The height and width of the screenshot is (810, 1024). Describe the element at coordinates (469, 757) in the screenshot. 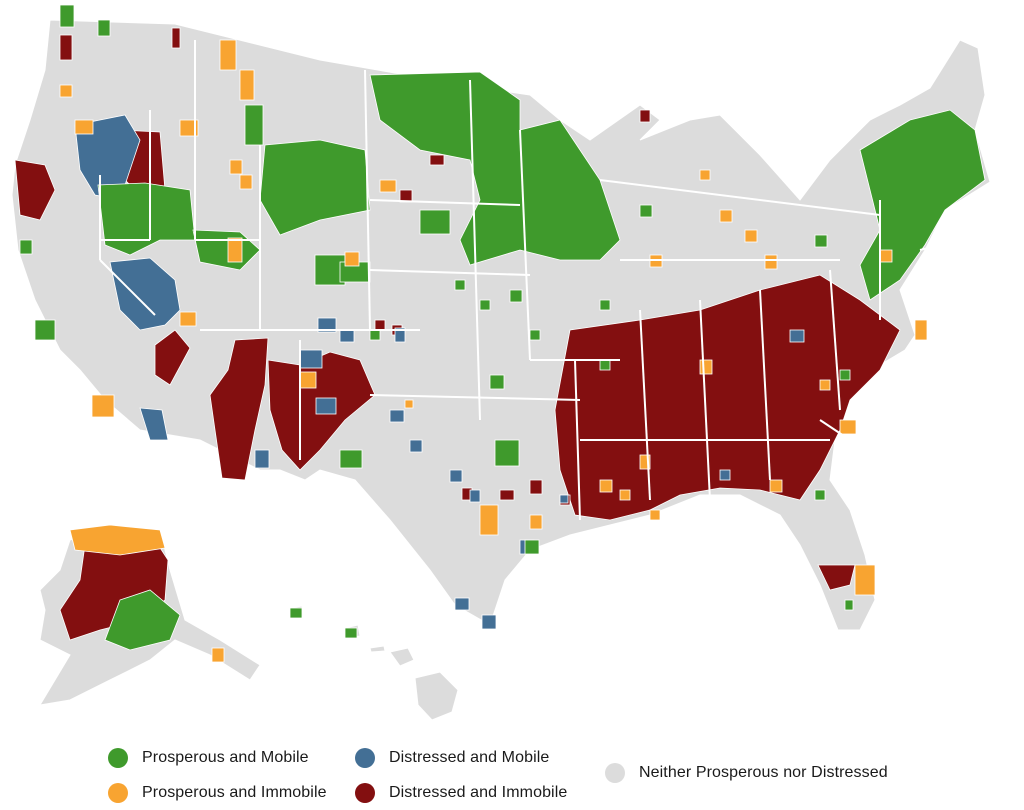

I see `legend-label: Distressed and Mobile` at that location.